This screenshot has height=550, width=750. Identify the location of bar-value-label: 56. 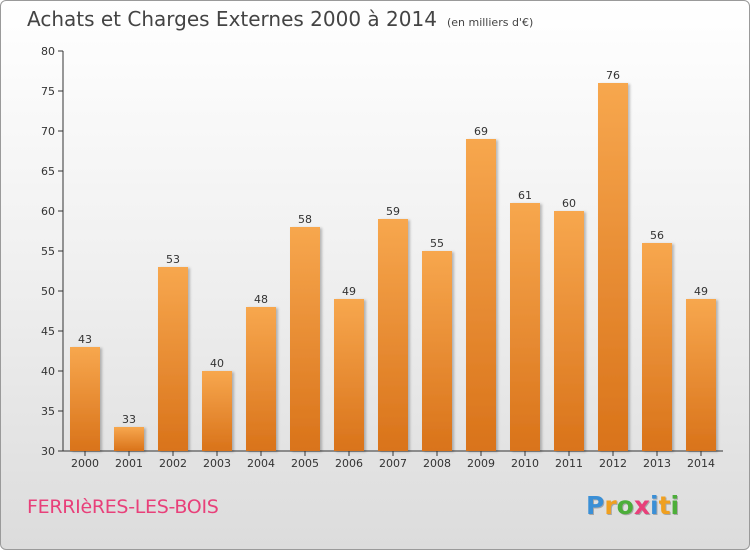
(657, 235).